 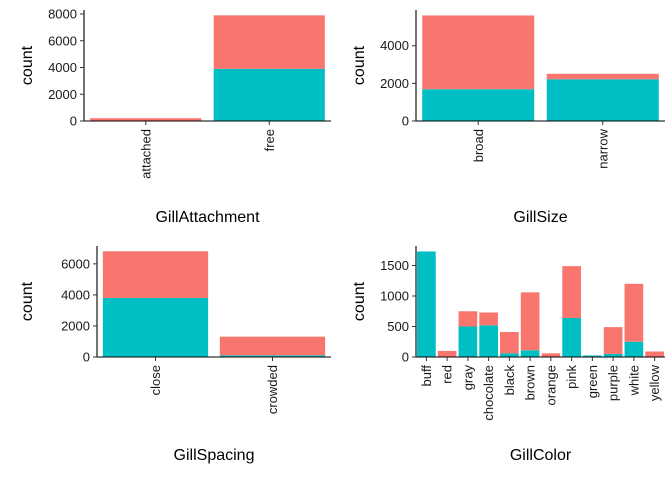 What do you see at coordinates (394, 296) in the screenshot?
I see `y-tick-label: 1000` at bounding box center [394, 296].